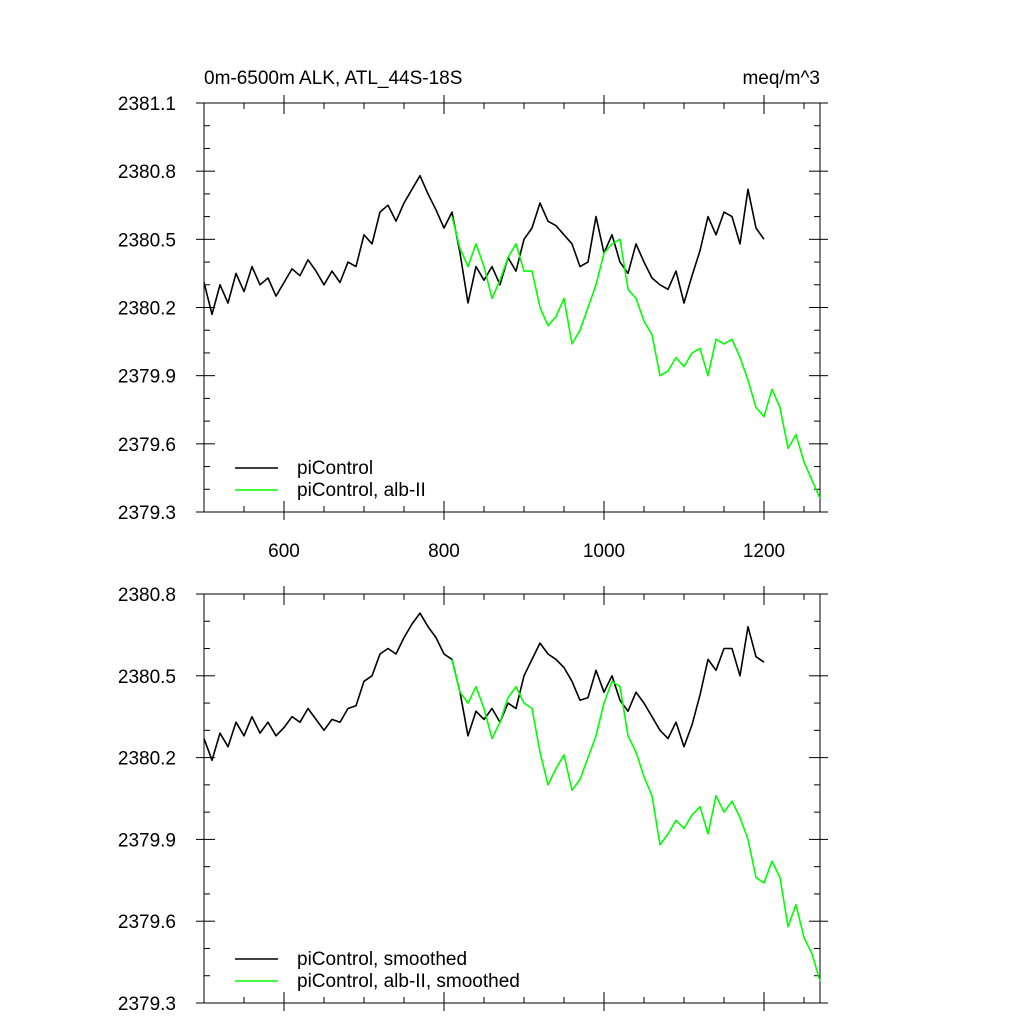 This screenshot has height=1024, width=1024. I want to click on y-tick-label: 2381.1, so click(147, 104).